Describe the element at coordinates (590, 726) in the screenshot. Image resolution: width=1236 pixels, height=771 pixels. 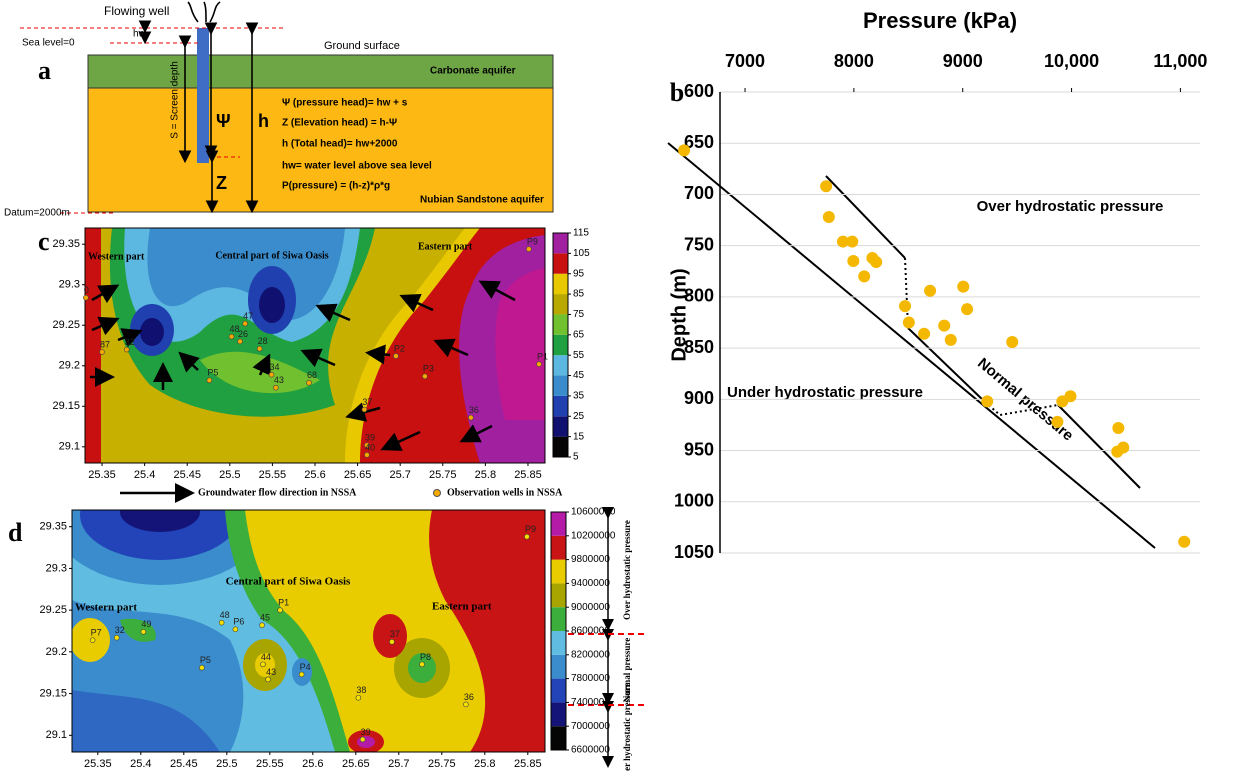
I see `colorbar-label: 7000000` at that location.